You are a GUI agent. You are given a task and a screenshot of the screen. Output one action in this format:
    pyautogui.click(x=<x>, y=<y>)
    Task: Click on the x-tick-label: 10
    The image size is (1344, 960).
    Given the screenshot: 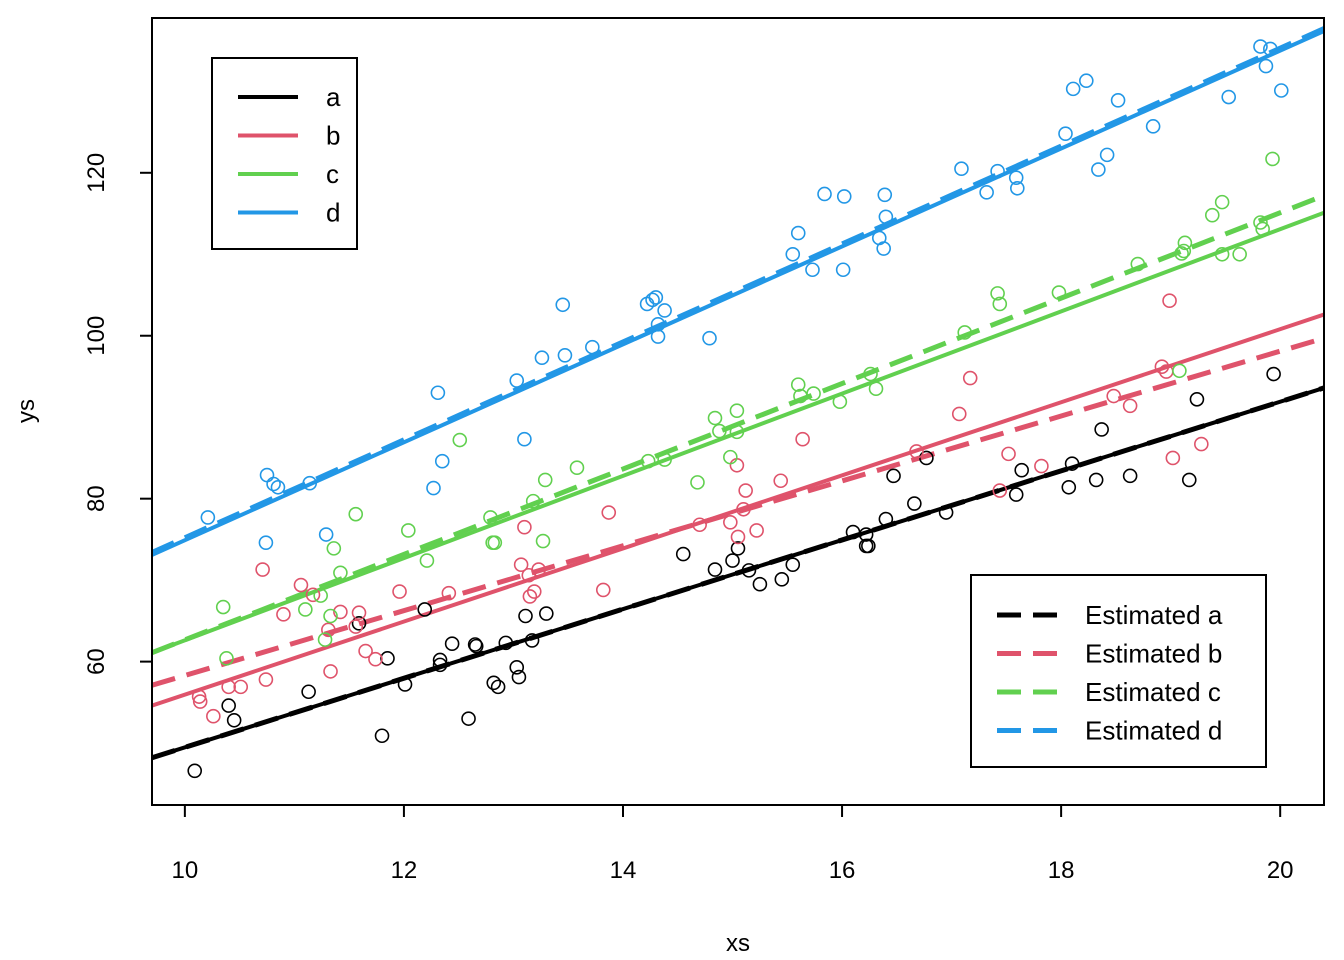 What is the action you would take?
    pyautogui.click(x=185, y=870)
    